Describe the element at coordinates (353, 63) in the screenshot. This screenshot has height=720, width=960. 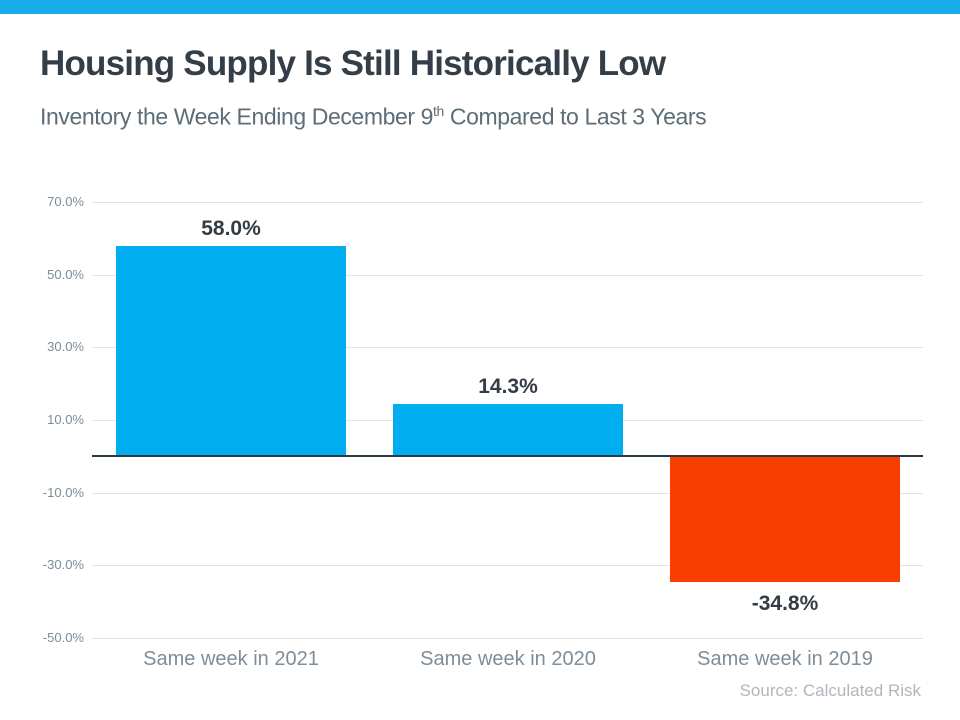
I see `page-title: Housing Supply Is Still Historically Low` at that location.